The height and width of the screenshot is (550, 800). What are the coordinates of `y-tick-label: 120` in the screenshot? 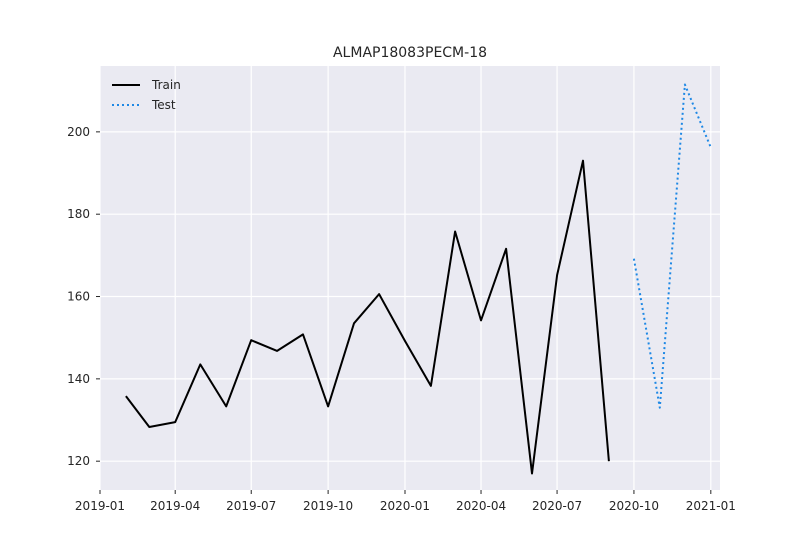 It's located at (78, 461).